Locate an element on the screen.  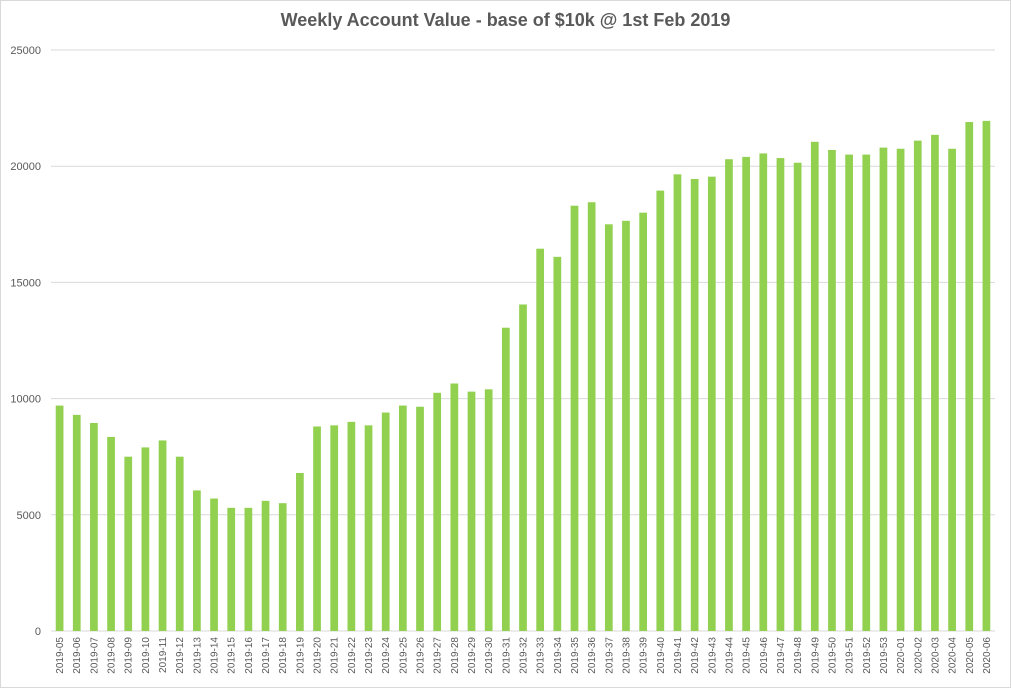
y-tick-label: 10000 is located at coordinates (25, 400).